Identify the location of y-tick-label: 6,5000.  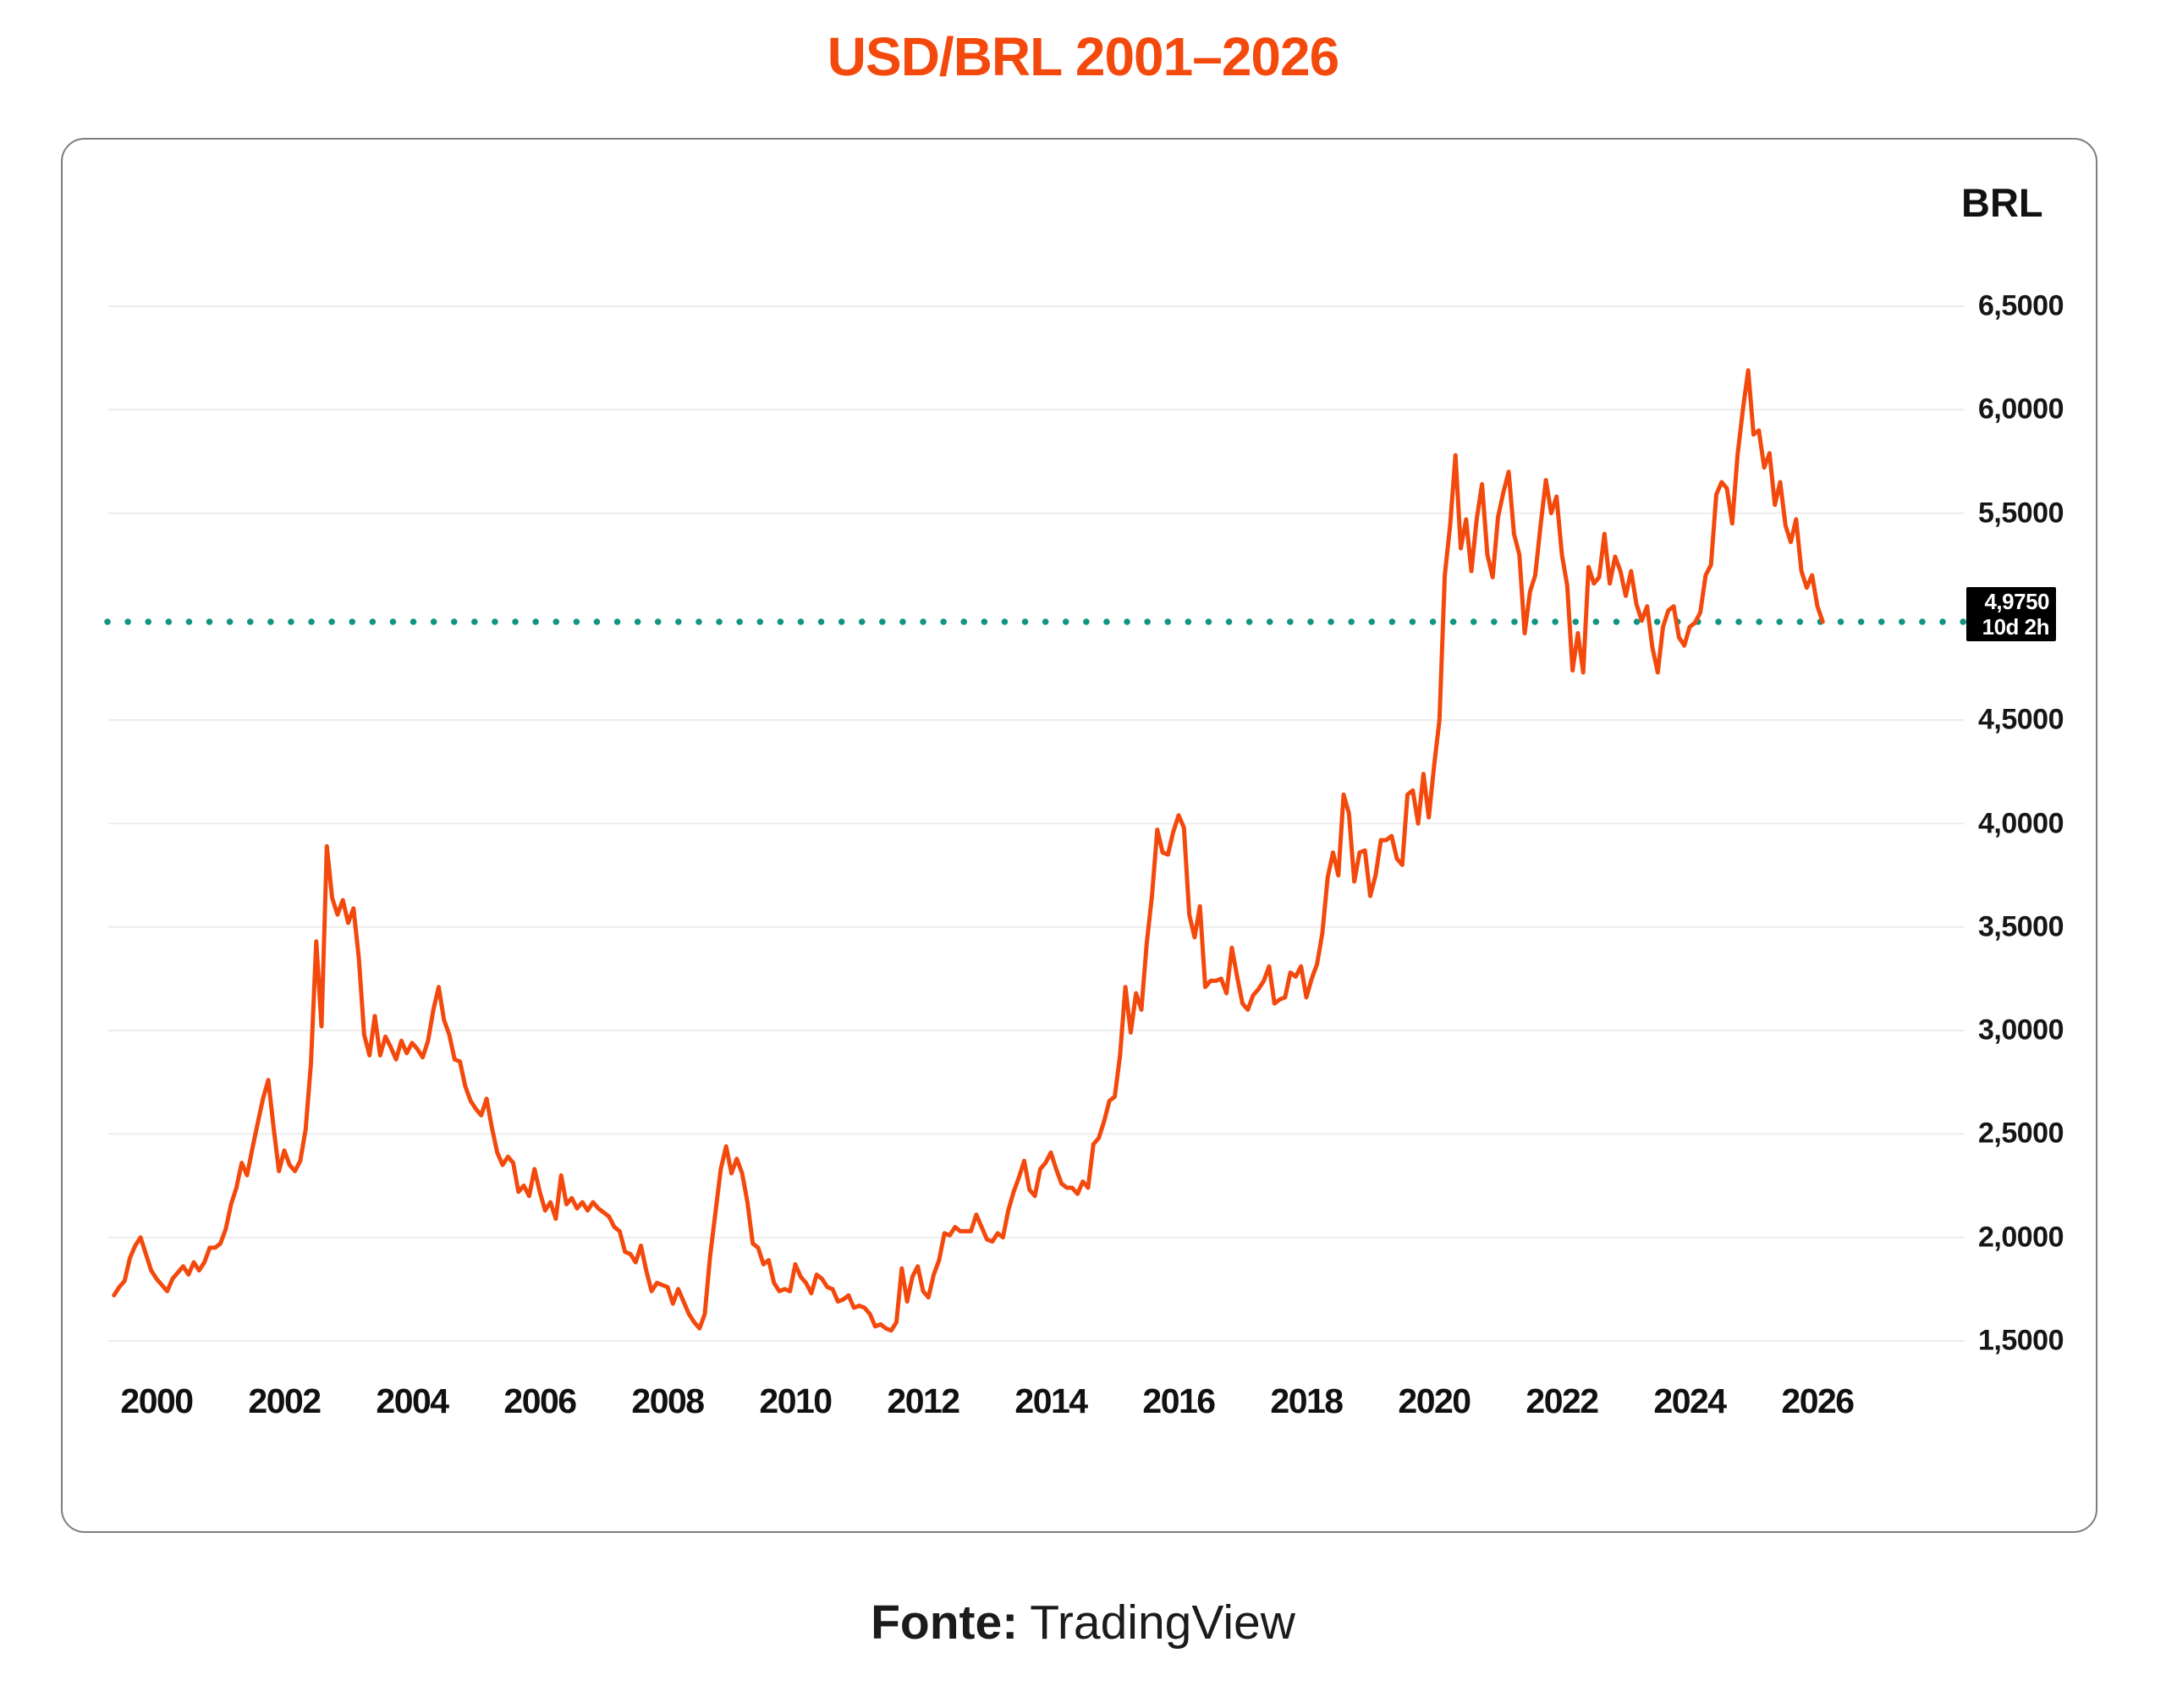
(2021, 305).